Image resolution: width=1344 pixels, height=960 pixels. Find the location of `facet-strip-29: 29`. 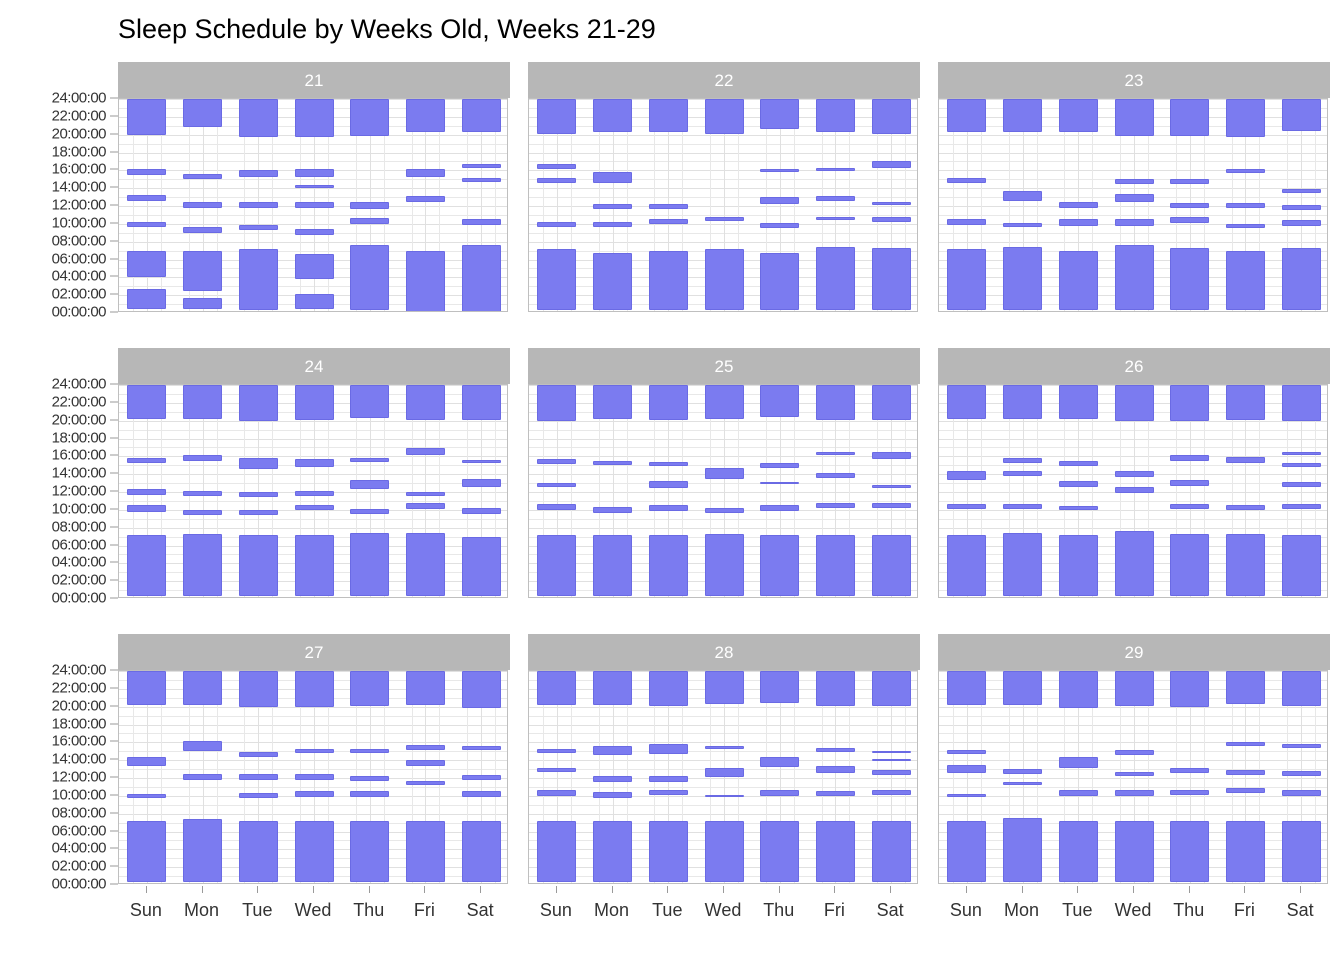

facet-strip-29: 29 is located at coordinates (1134, 652).